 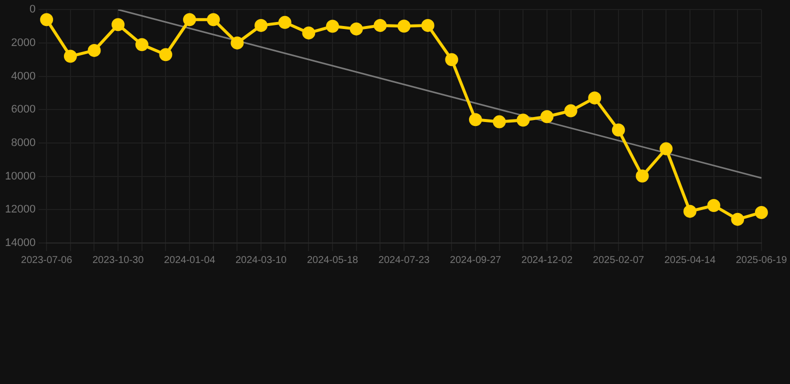 I want to click on y-tick-label: 4000, so click(x=23, y=76).